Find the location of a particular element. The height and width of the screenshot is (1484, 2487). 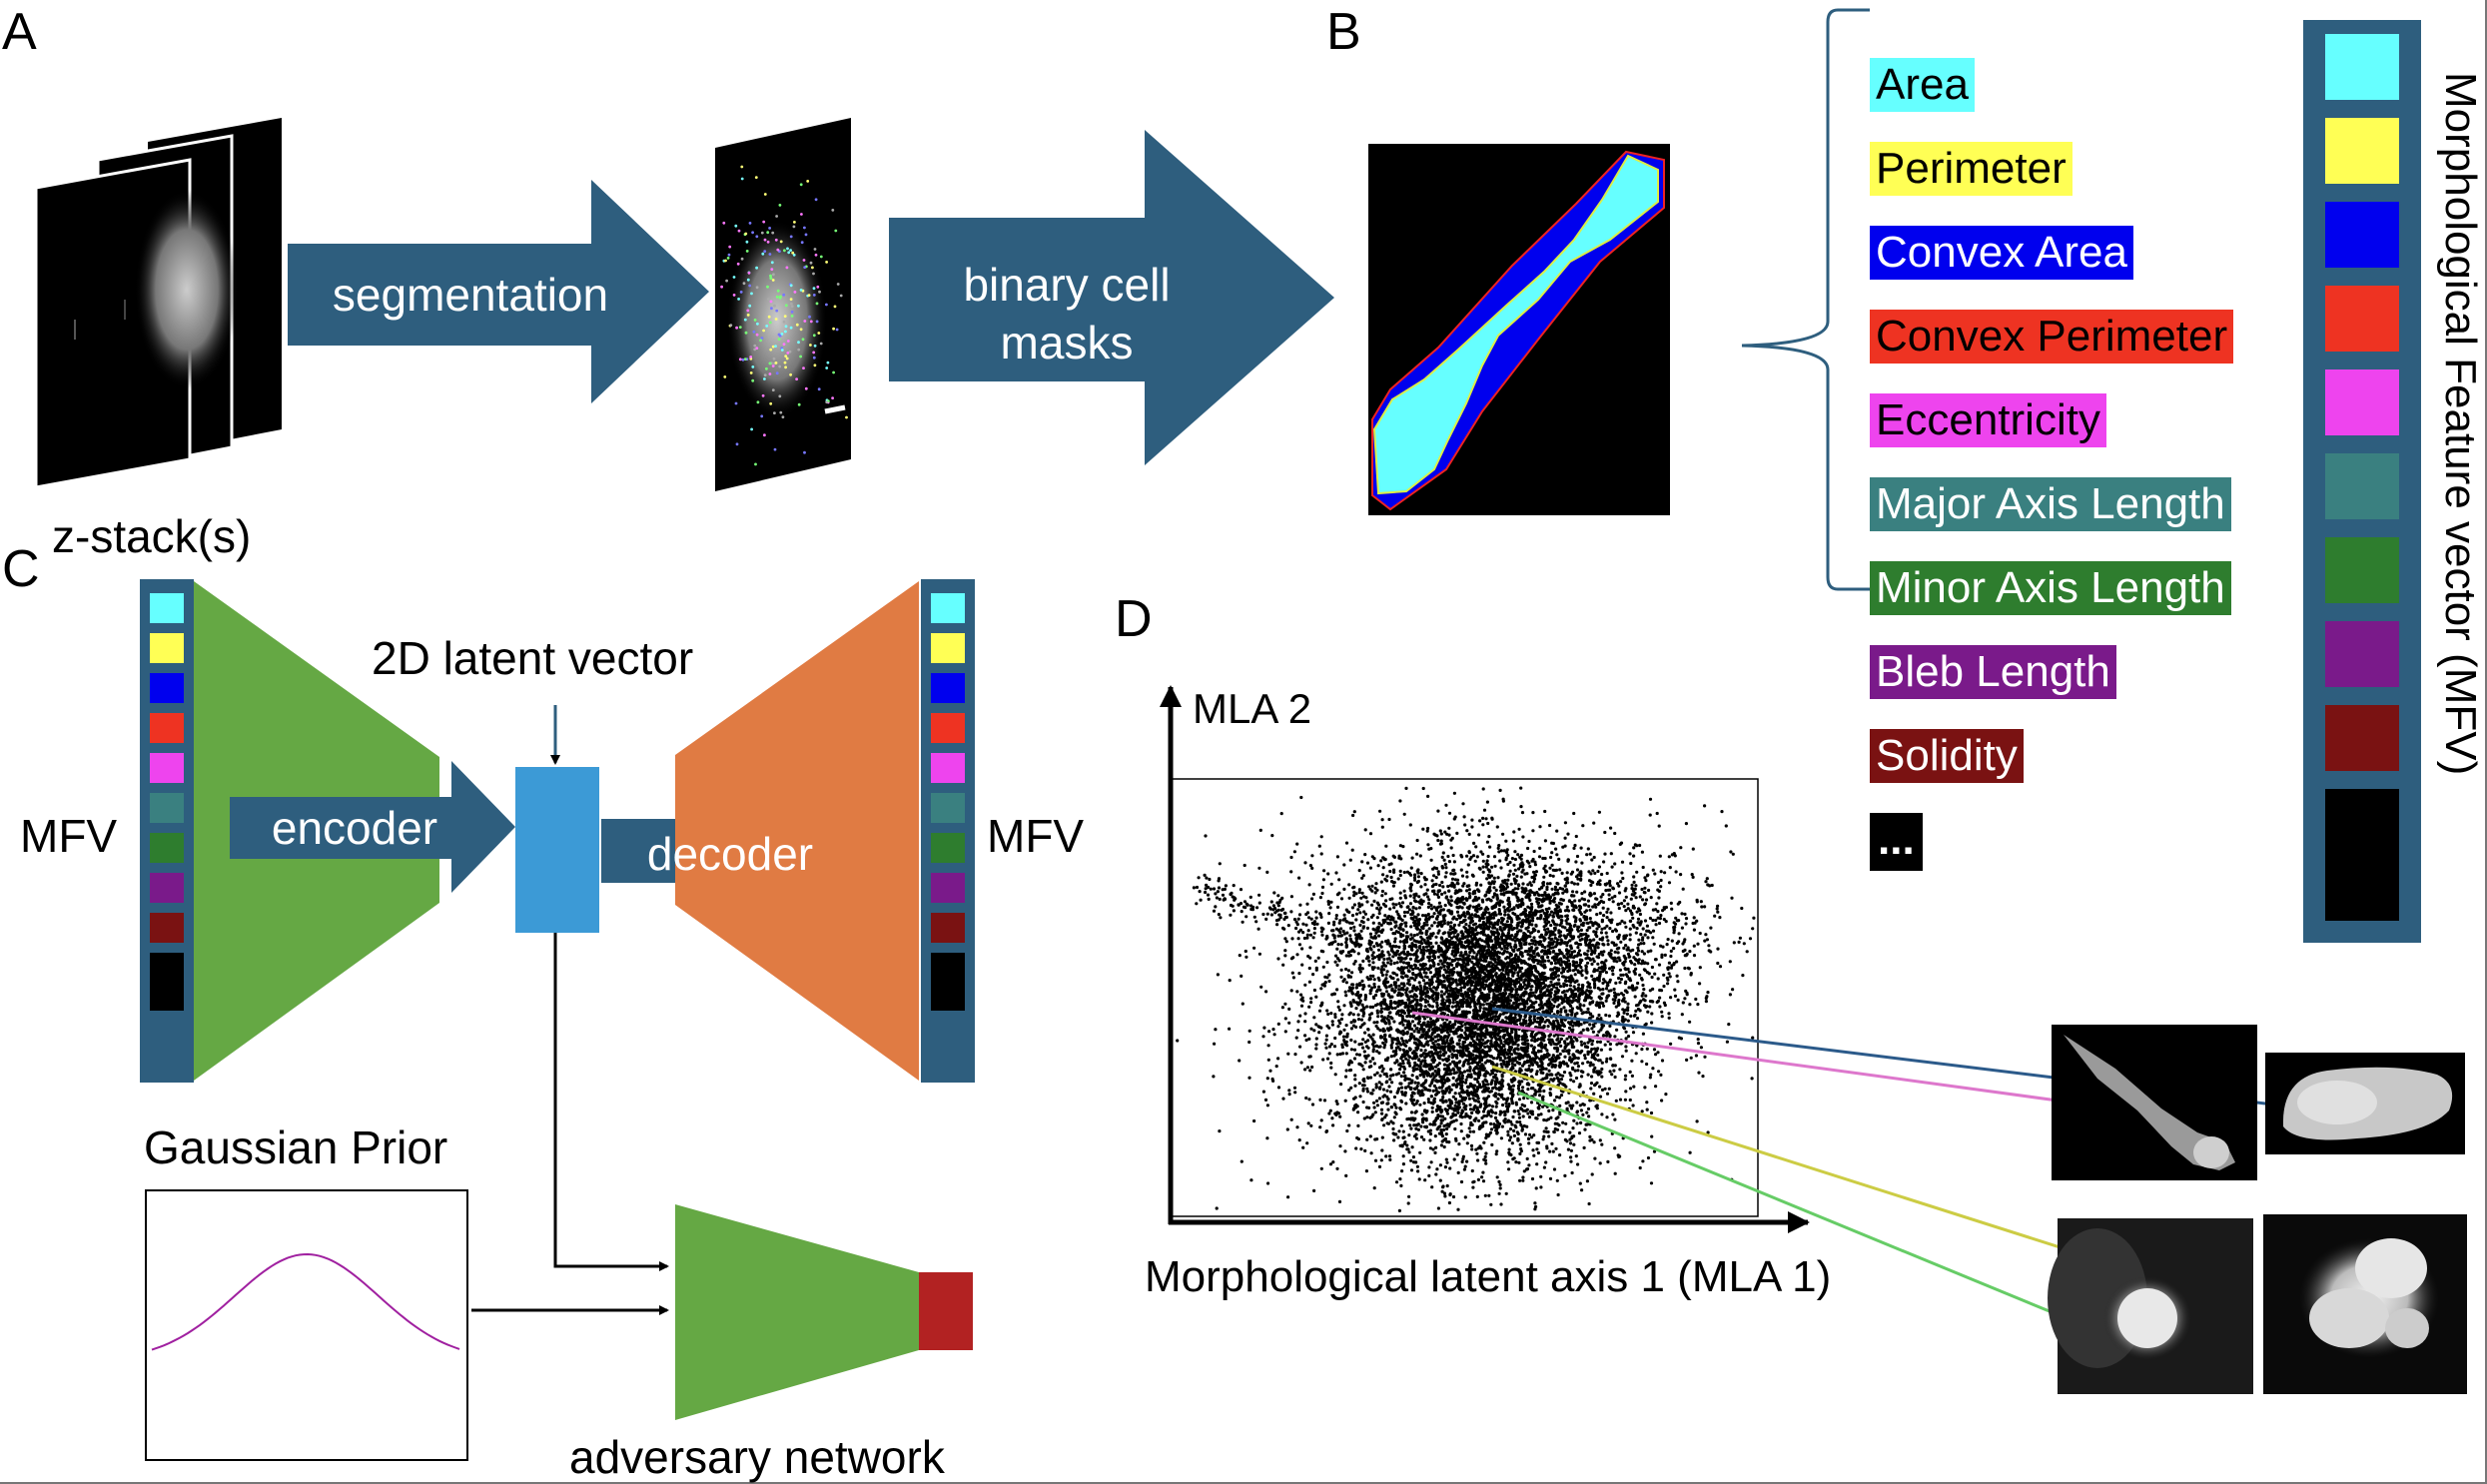

mfv-cell is located at coordinates (2362, 570).